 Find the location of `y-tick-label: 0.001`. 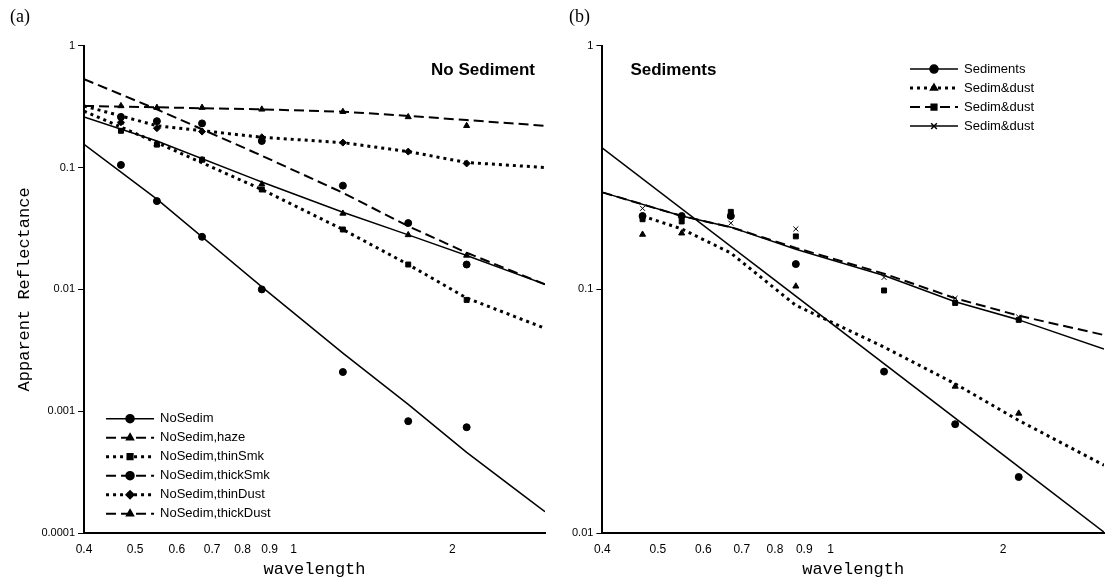

y-tick-label: 0.001 is located at coordinates (61, 410).